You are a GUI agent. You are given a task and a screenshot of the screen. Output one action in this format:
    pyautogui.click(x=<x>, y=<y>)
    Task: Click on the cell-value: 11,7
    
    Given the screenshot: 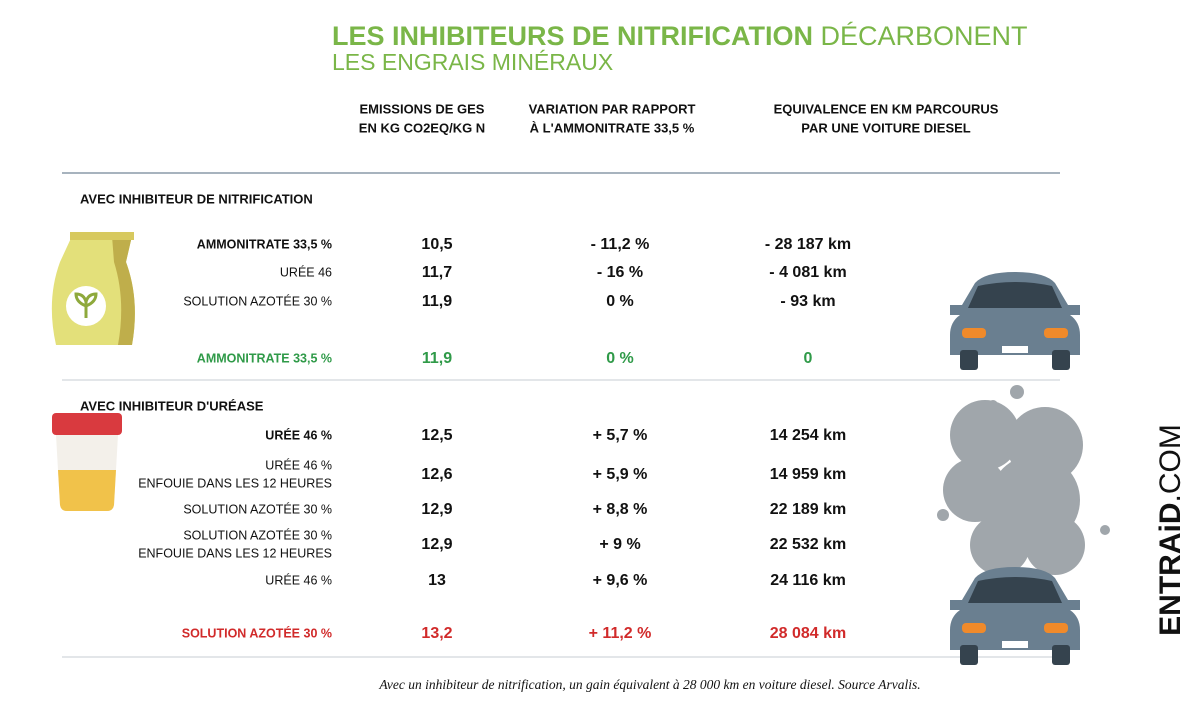 What is the action you would take?
    pyautogui.click(x=437, y=272)
    